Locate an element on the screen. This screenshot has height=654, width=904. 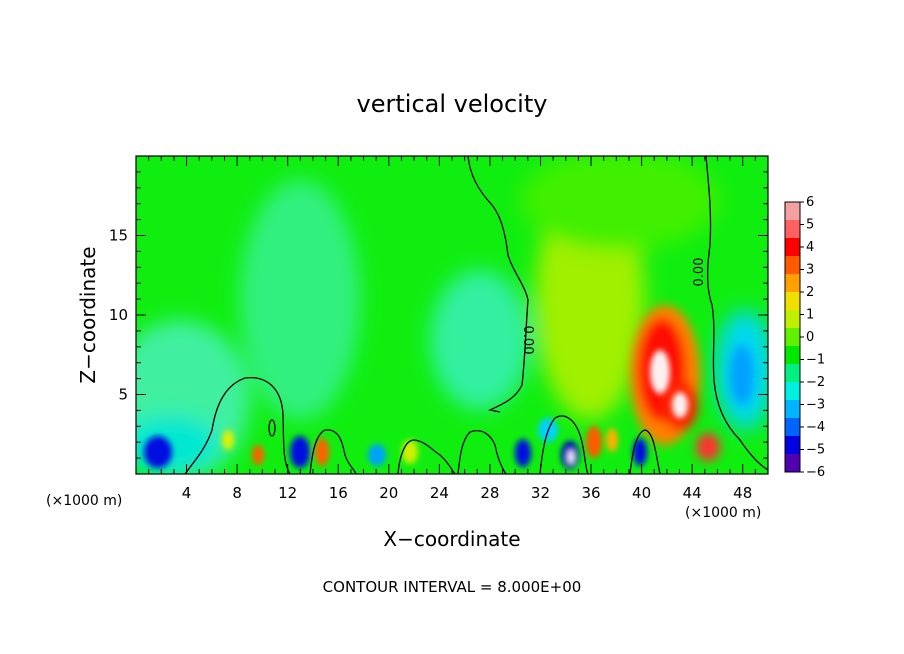
zero-contour-center is located at coordinates (498, 284).